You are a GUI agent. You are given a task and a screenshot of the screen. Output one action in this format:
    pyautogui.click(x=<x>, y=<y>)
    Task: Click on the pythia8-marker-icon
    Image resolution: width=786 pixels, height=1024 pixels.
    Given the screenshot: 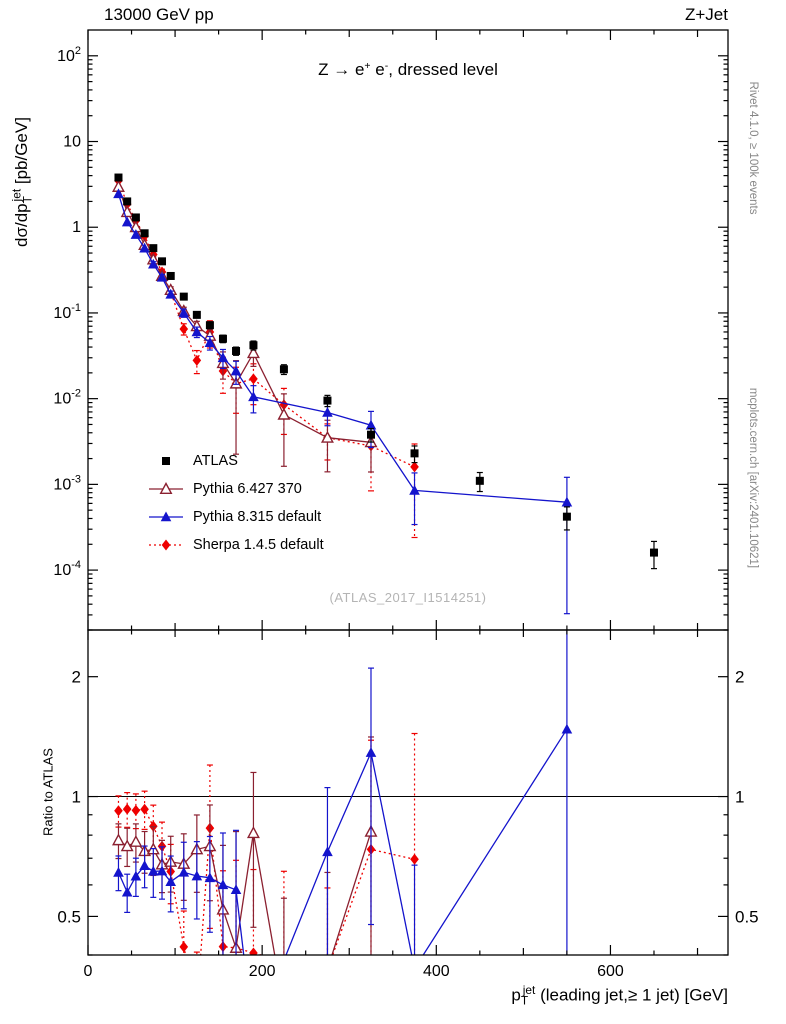 What is the action you would take?
    pyautogui.click(x=168, y=517)
    